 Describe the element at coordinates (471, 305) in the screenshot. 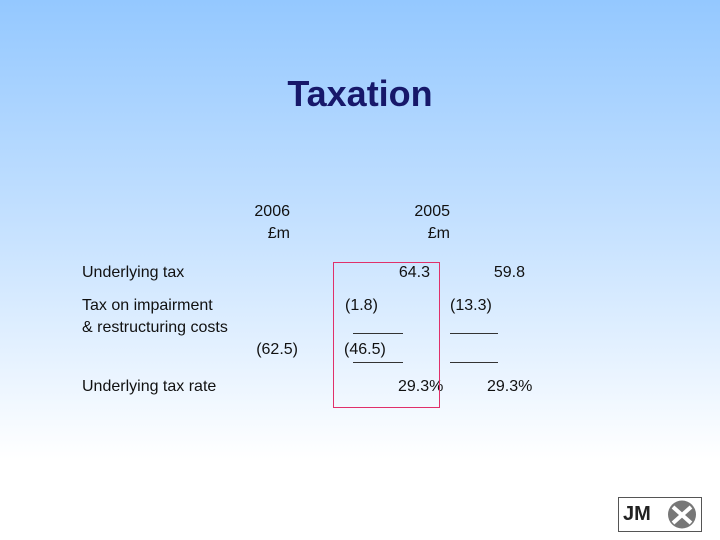

I see `value: (13.3)` at that location.